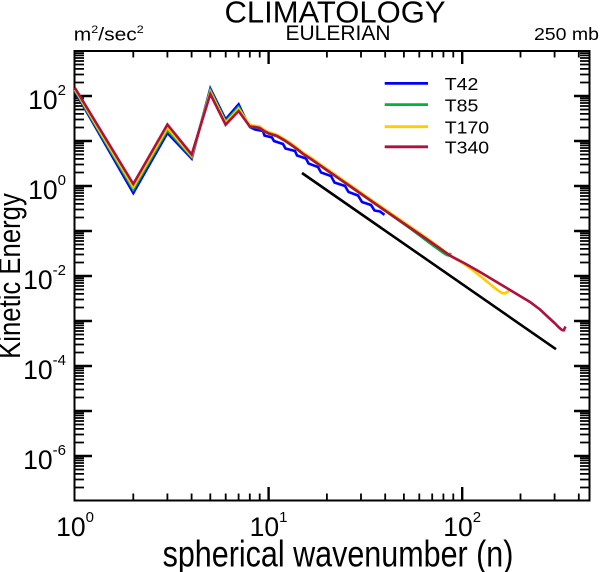  What do you see at coordinates (566, 34) in the screenshot?
I see `svg-text: 250 mb` at bounding box center [566, 34].